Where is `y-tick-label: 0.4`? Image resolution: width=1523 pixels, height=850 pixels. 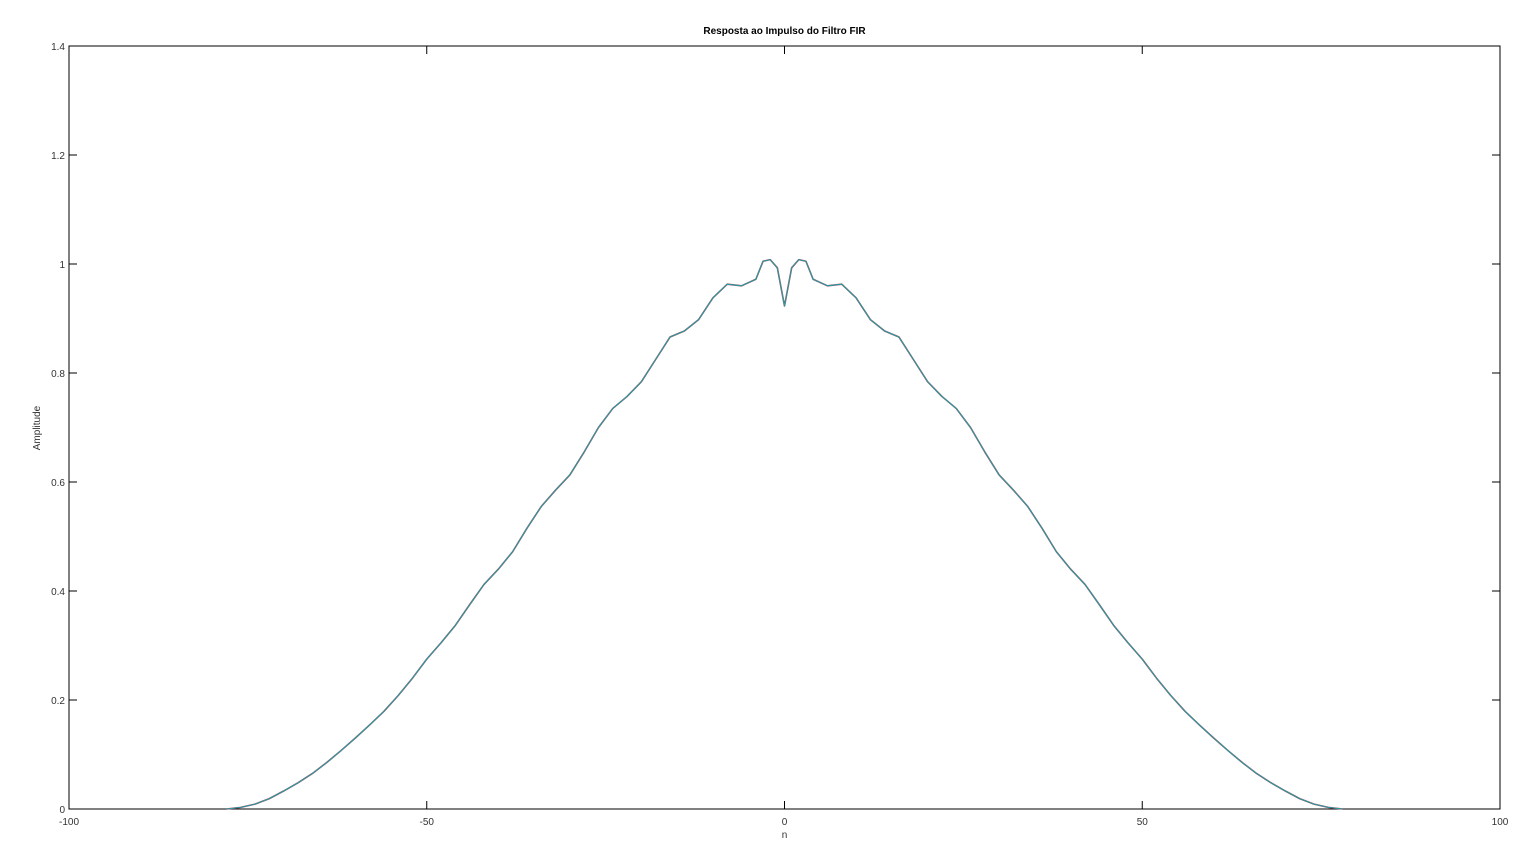
y-tick-label: 0.4 is located at coordinates (58, 592).